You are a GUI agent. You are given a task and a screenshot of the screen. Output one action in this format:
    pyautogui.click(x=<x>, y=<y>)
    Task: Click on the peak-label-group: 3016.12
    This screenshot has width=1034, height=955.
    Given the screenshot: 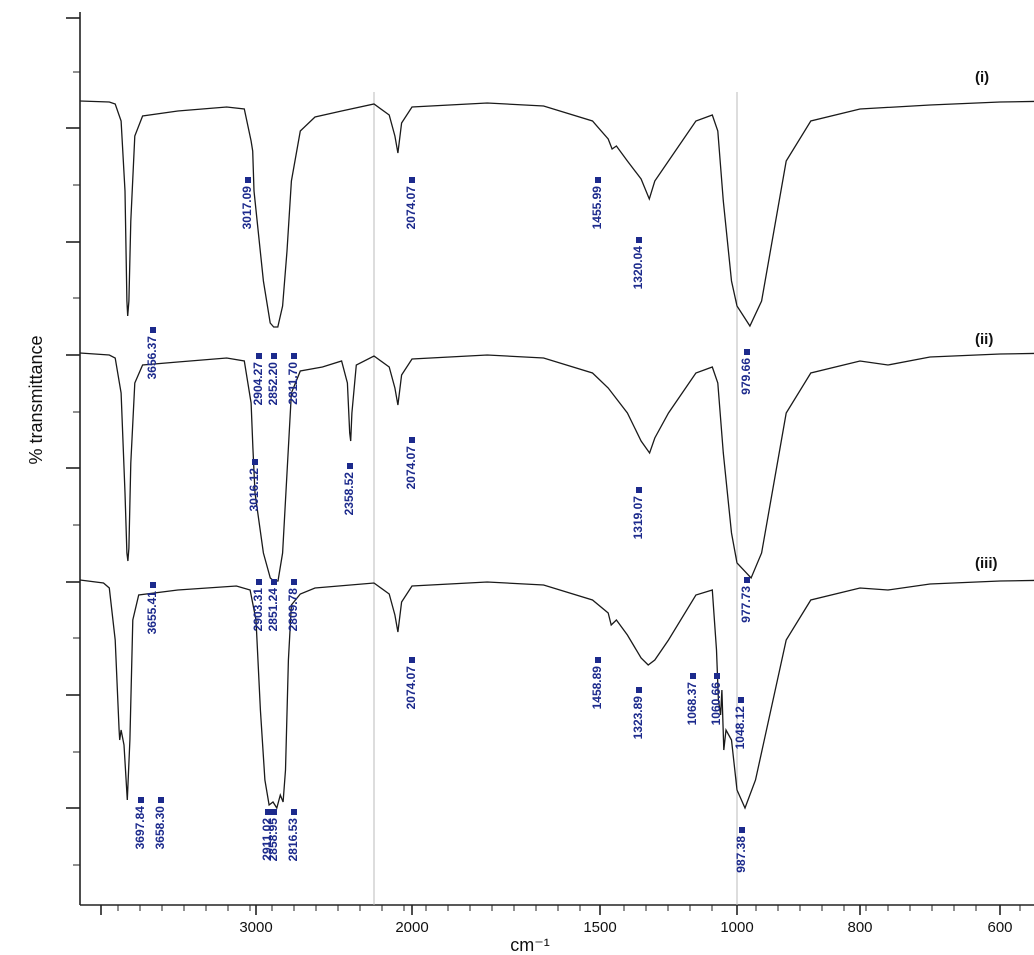 What is the action you would take?
    pyautogui.click(x=254, y=485)
    